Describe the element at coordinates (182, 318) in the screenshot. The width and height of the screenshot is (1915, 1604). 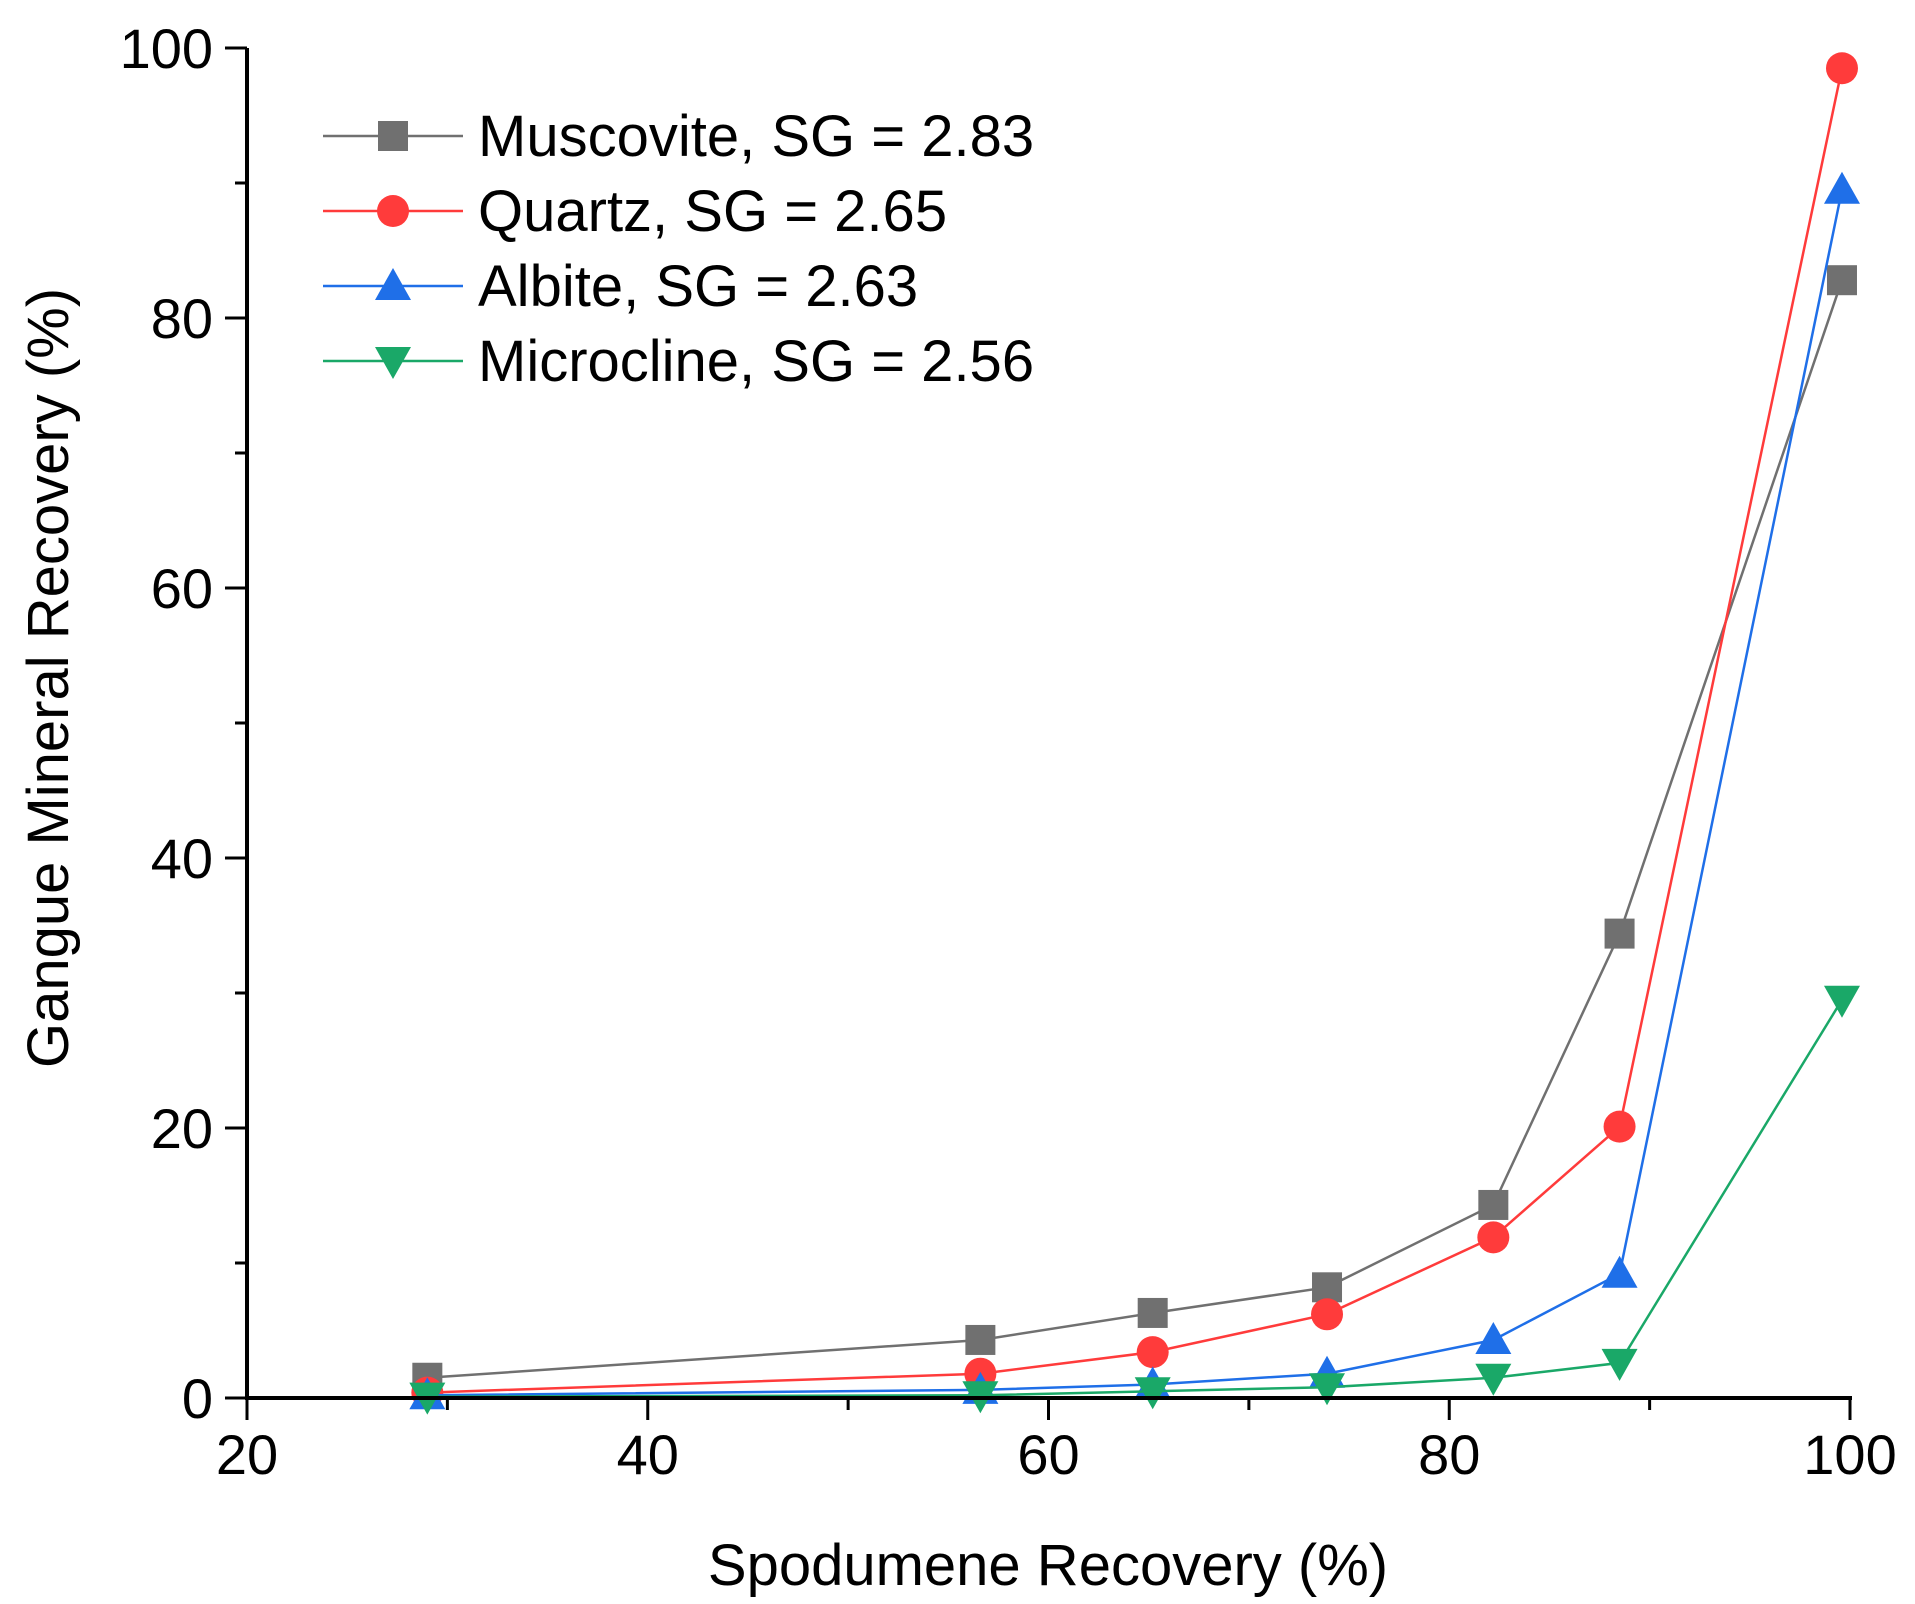
I see `y-tick-label: 80` at that location.